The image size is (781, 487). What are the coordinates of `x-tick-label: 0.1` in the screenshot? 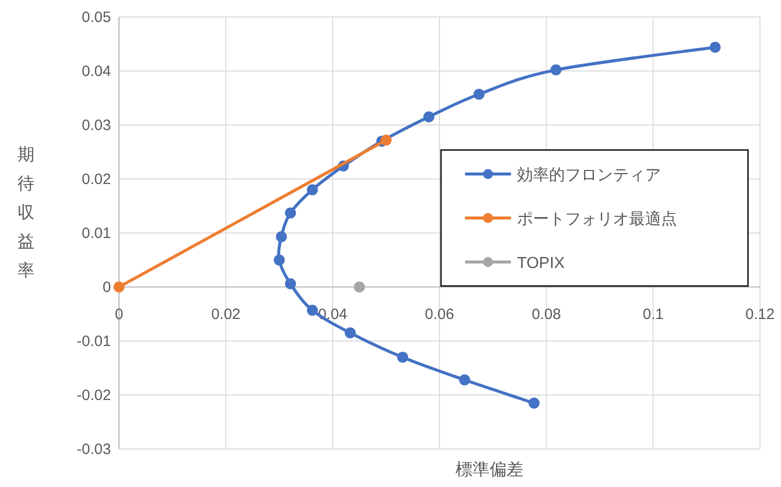 It's located at (653, 314).